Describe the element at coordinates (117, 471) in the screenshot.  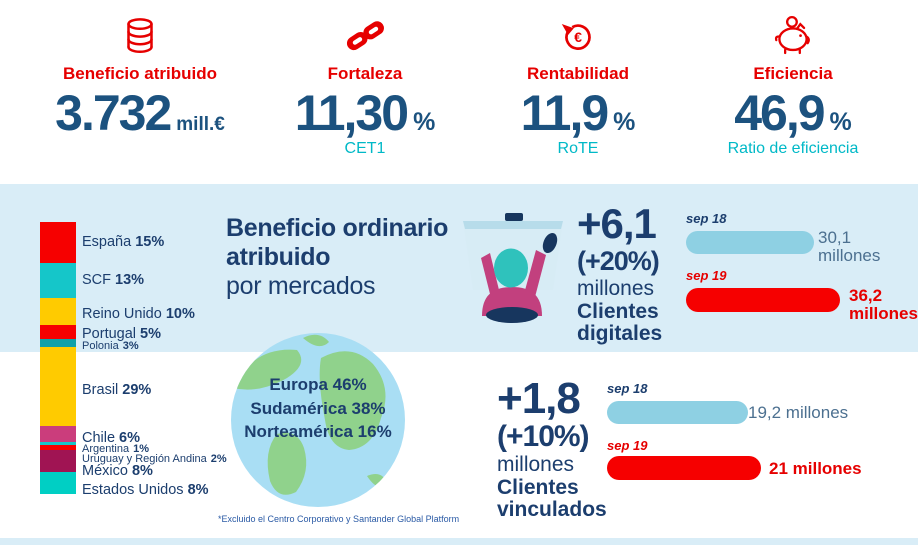
I see `legend-item-mexico: México 8%` at that location.